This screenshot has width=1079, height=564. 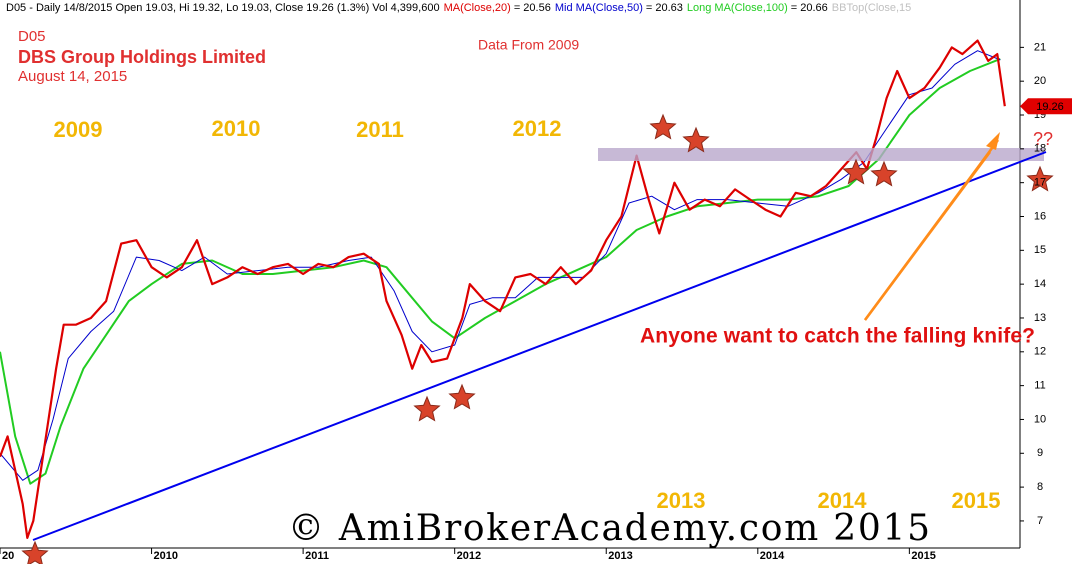 What do you see at coordinates (166, 556) in the screenshot?
I see `x-tick-label: 2010` at bounding box center [166, 556].